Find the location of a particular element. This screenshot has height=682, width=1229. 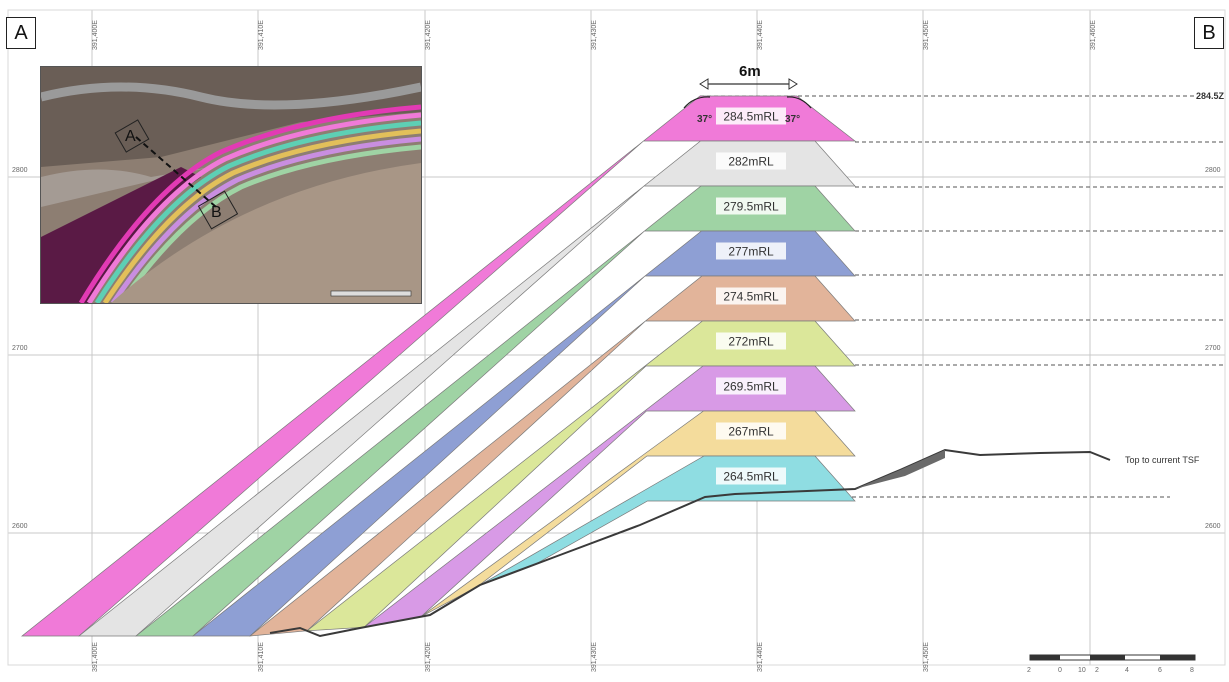

slope-angle-markers: 37° 37° is located at coordinates (747, 110).